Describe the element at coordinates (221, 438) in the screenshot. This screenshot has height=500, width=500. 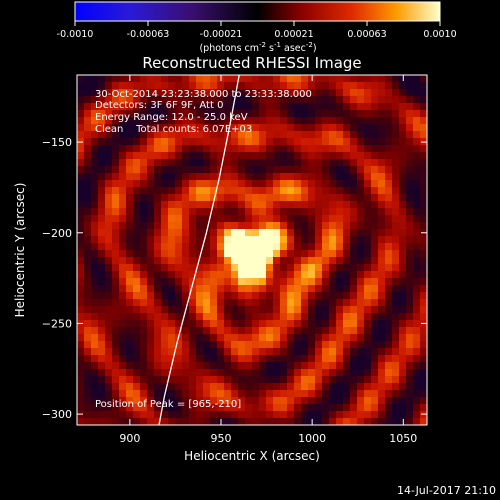
I see `x-tick-label: 950` at that location.